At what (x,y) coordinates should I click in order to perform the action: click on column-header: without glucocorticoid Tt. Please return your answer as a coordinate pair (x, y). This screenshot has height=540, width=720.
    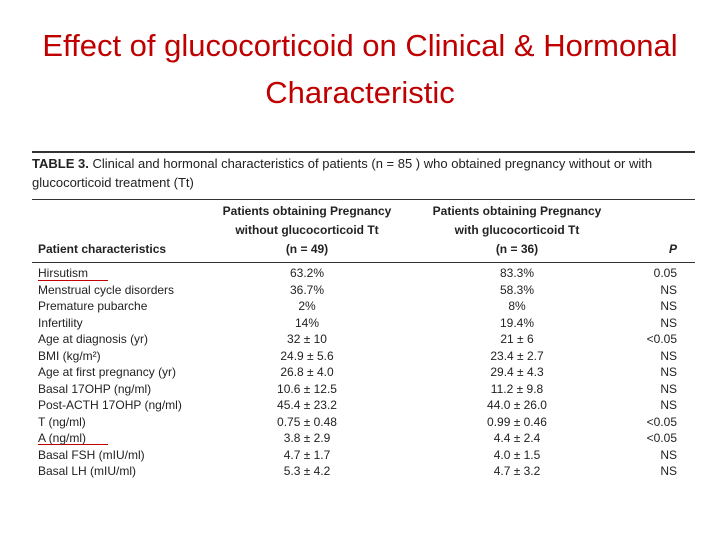
    Looking at the image, I should click on (307, 230).